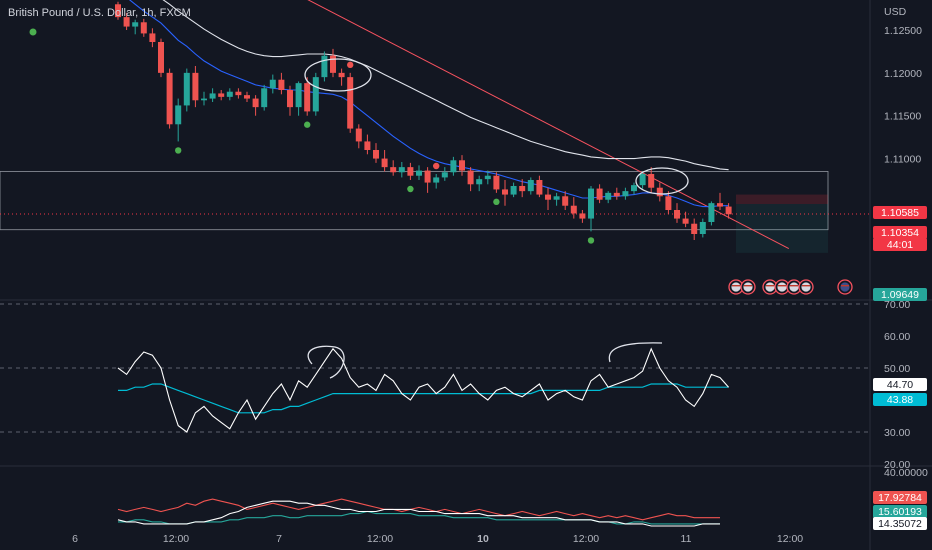 The image size is (932, 550). What do you see at coordinates (437, 539) in the screenshot?
I see `time-axis: 6 12:00 7 12:00 10 12:00 11 12:00` at bounding box center [437, 539].